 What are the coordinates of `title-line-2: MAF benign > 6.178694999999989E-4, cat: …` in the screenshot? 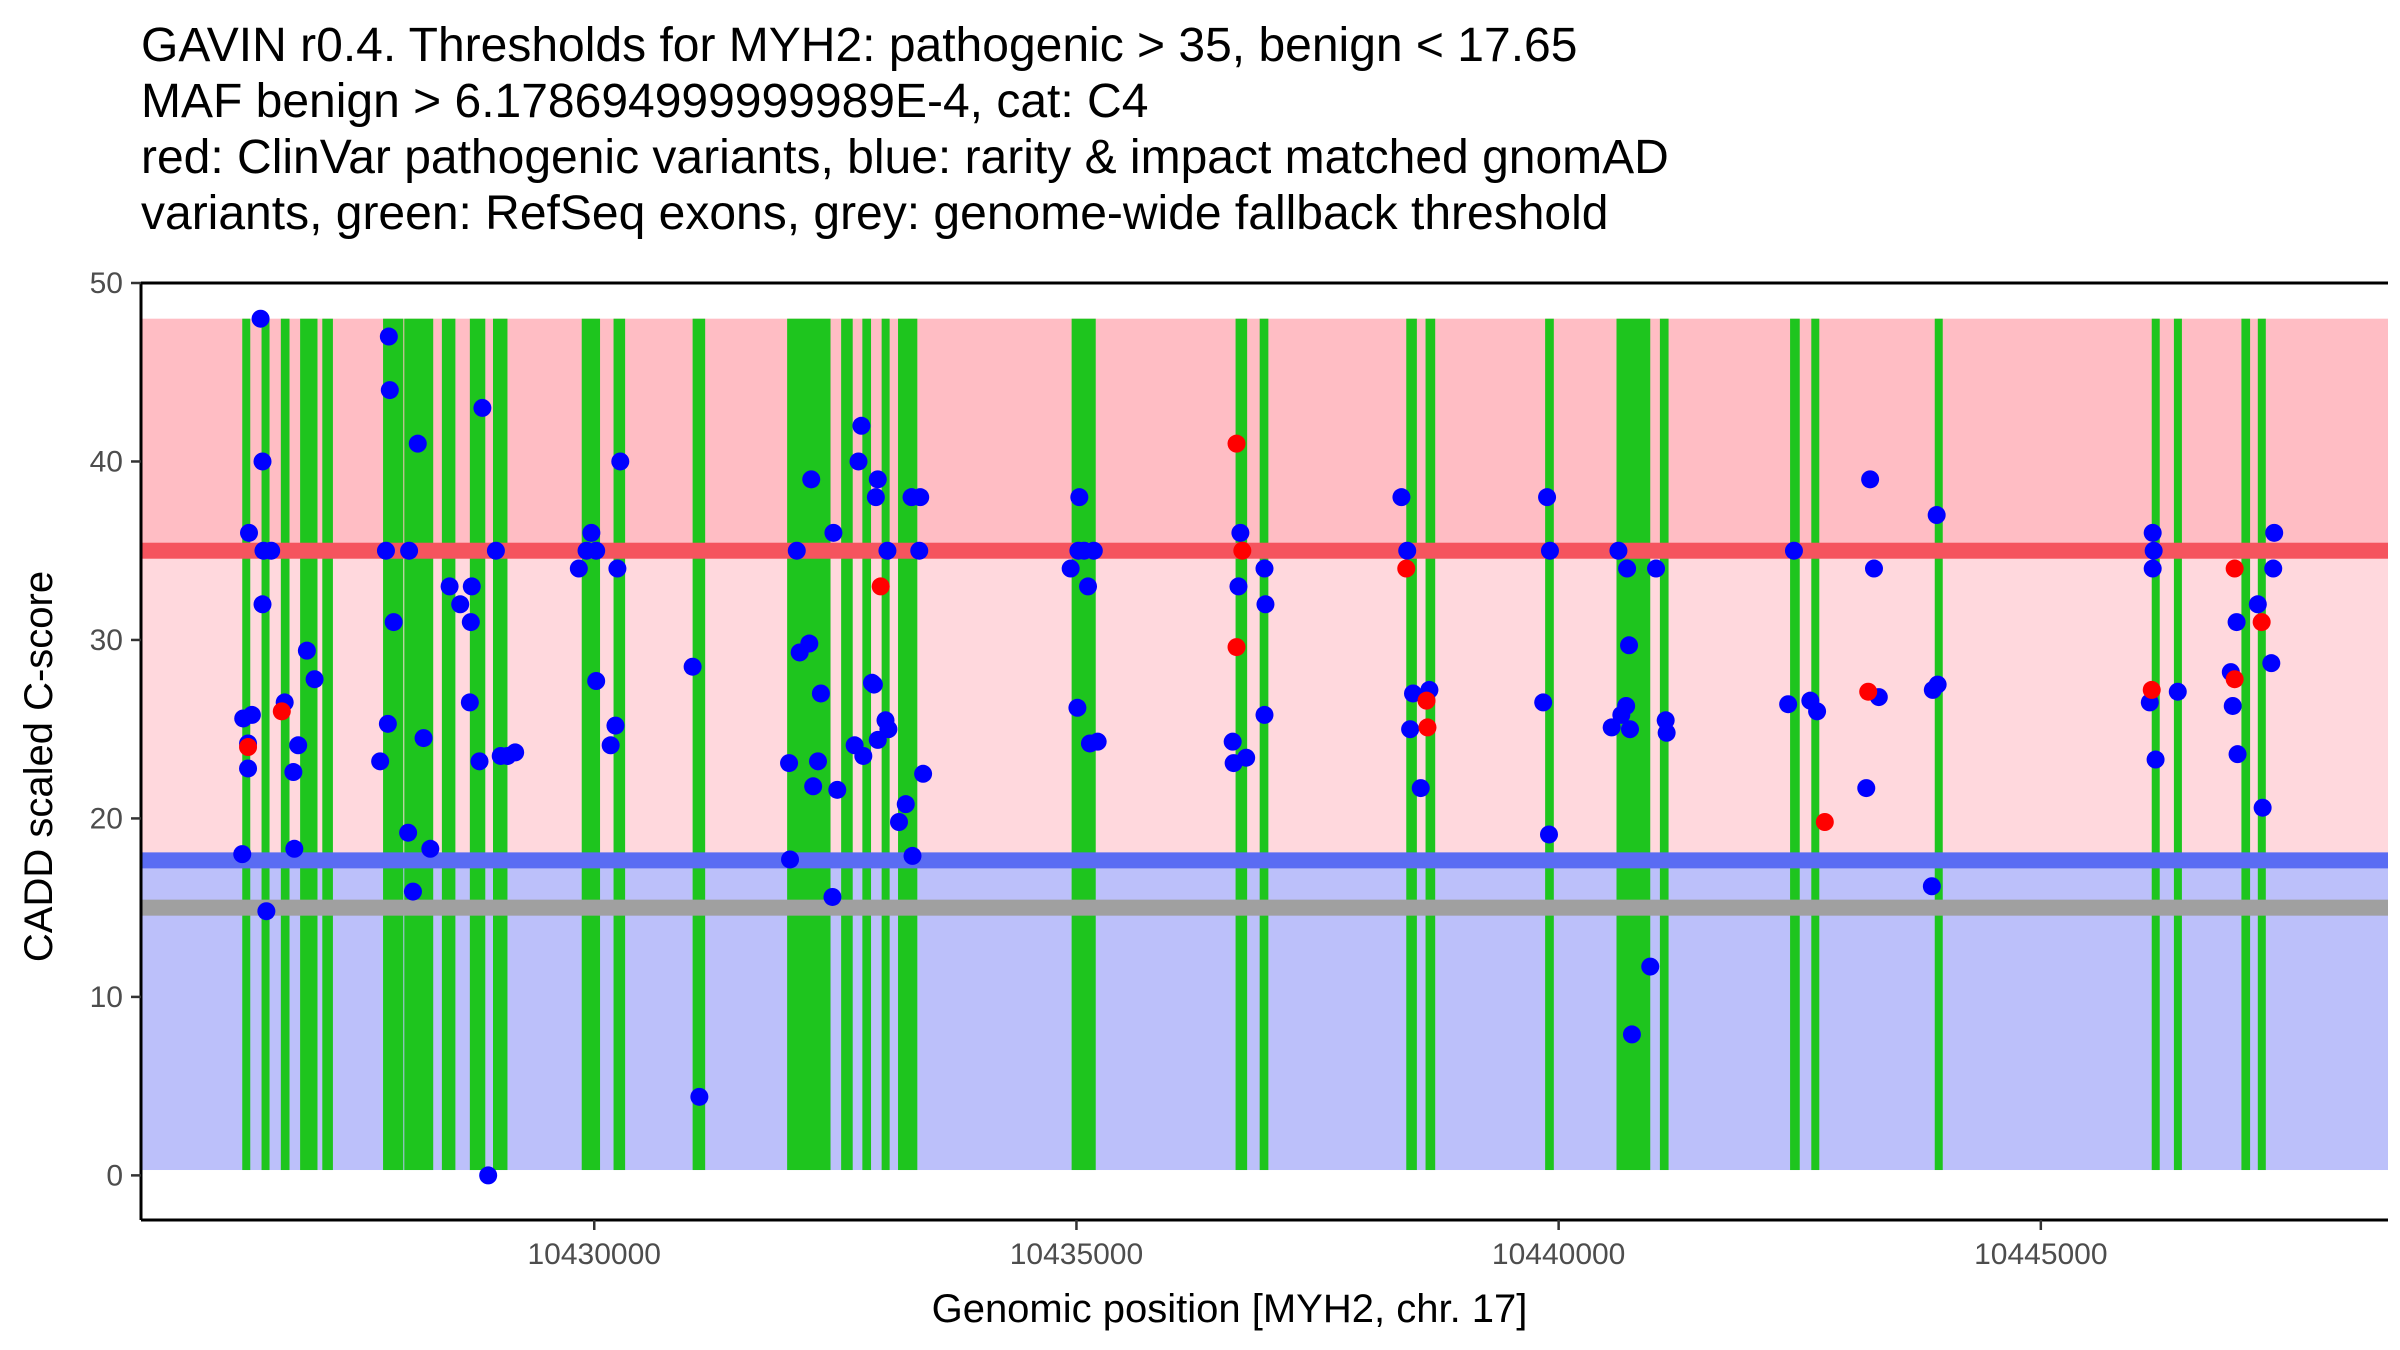 It's located at (645, 101).